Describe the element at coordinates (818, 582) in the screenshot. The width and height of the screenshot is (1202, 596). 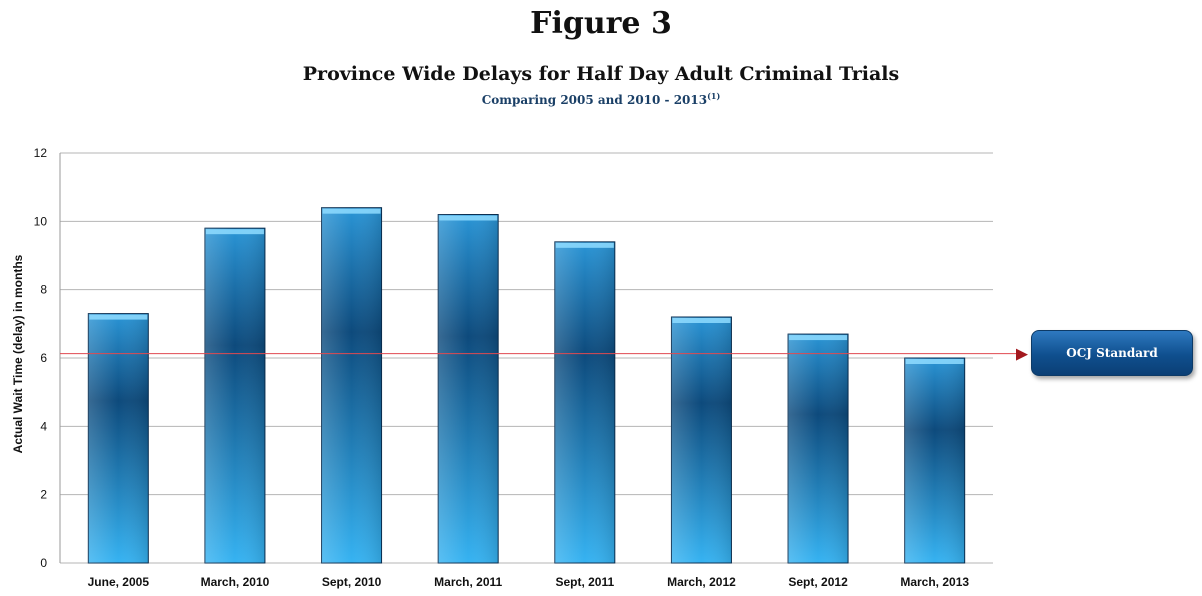
I see `x-tick-label: Sept, 2012` at that location.